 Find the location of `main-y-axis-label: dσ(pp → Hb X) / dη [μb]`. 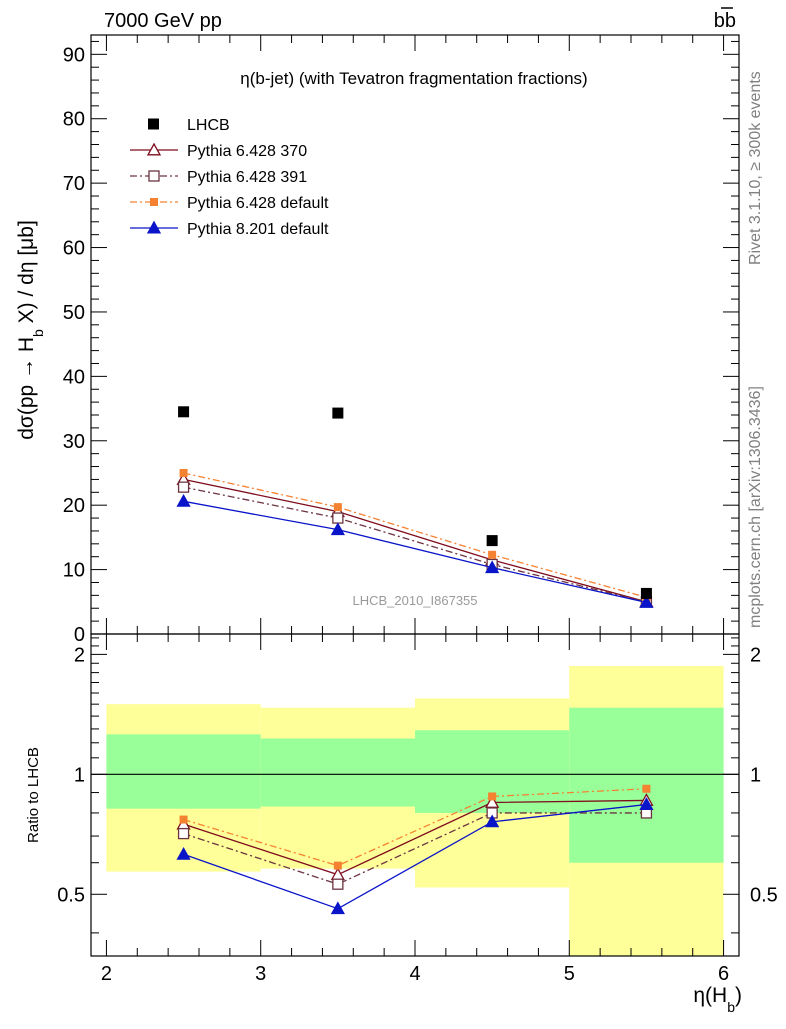

main-y-axis-label: dσ(pp → Hb X) / dη [μb] is located at coordinates (30, 330).